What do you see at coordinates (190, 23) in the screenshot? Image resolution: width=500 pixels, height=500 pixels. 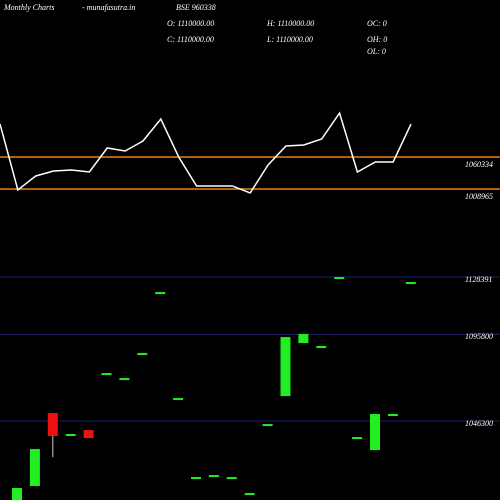 I see `stat: O: 1110000.00` at bounding box center [190, 23].